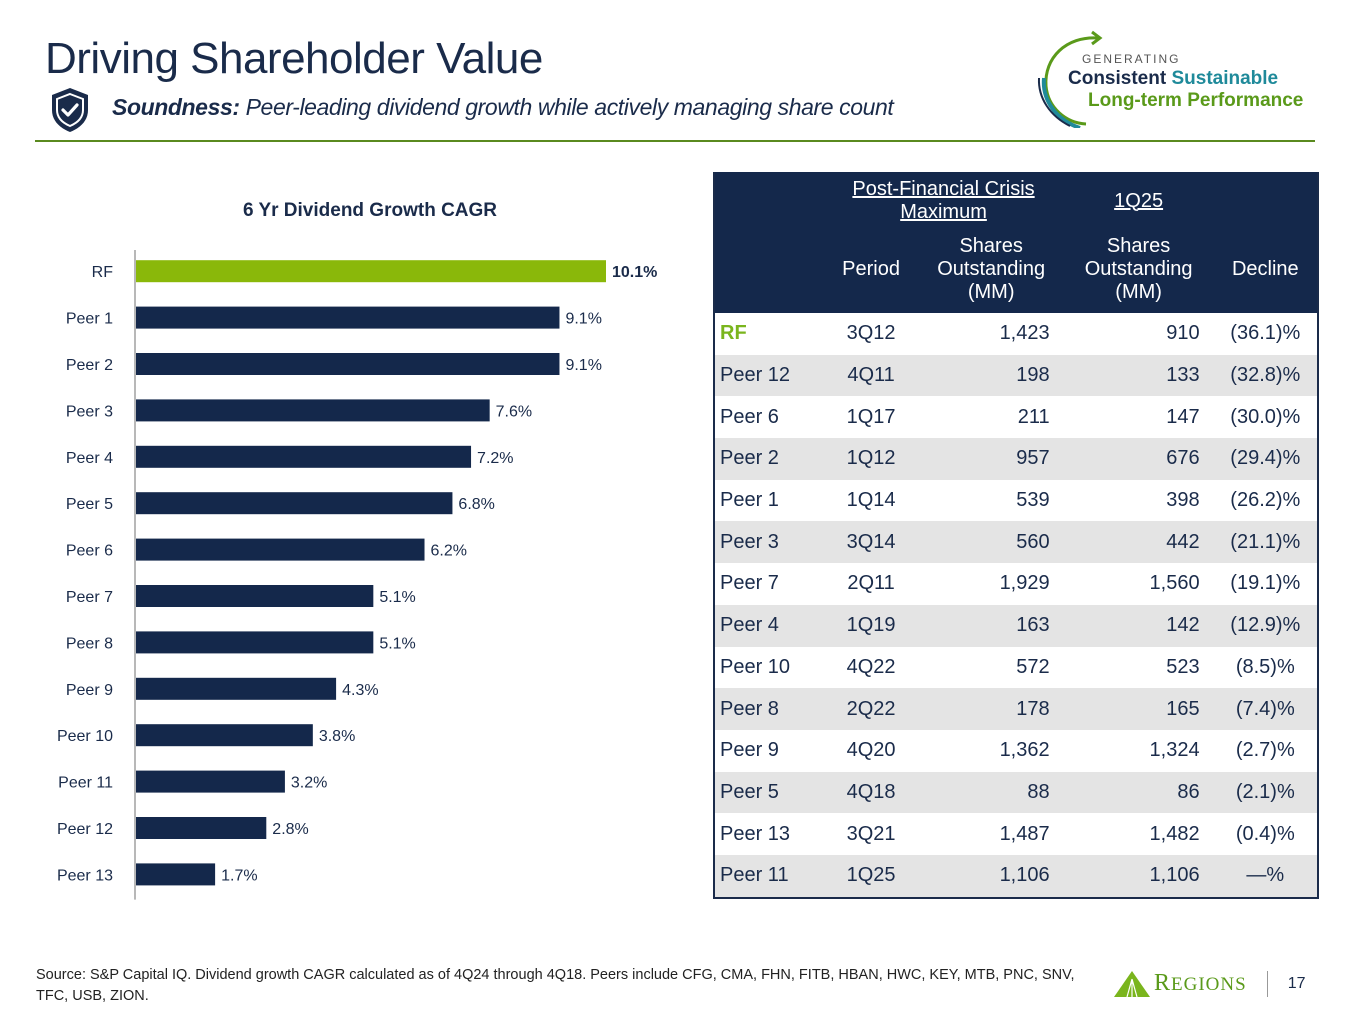  Describe the element at coordinates (871, 268) in the screenshot. I see `col-header-period: Period` at that location.